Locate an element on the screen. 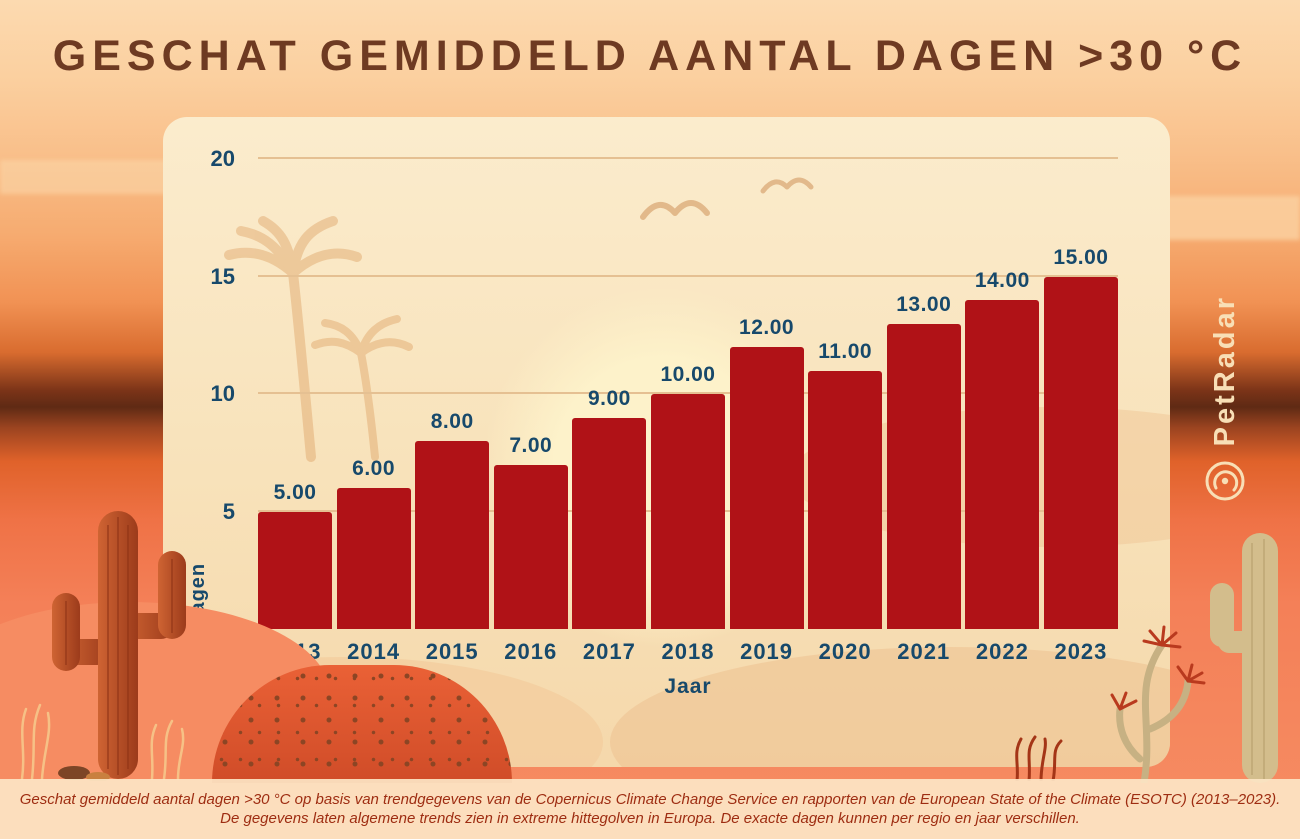 Image resolution: width=1300 pixels, height=839 pixels. palm-trees-decoration is located at coordinates (318, 339).